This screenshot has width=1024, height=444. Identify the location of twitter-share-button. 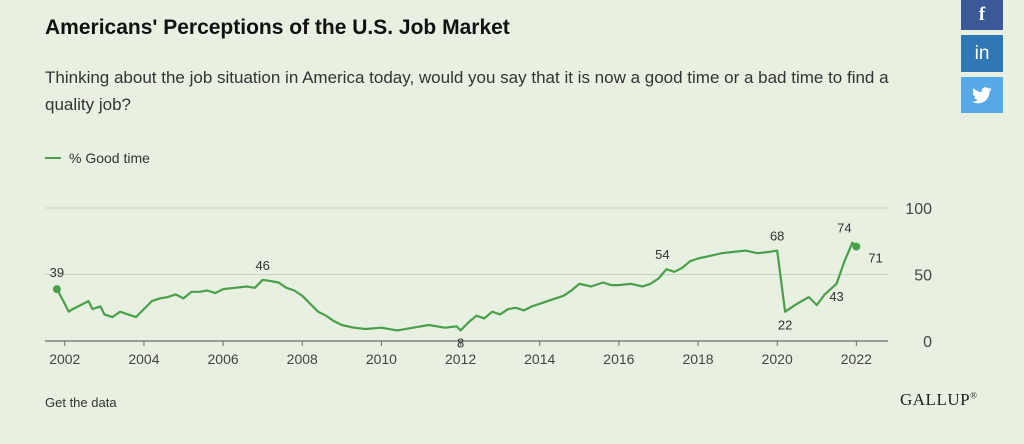
(982, 95).